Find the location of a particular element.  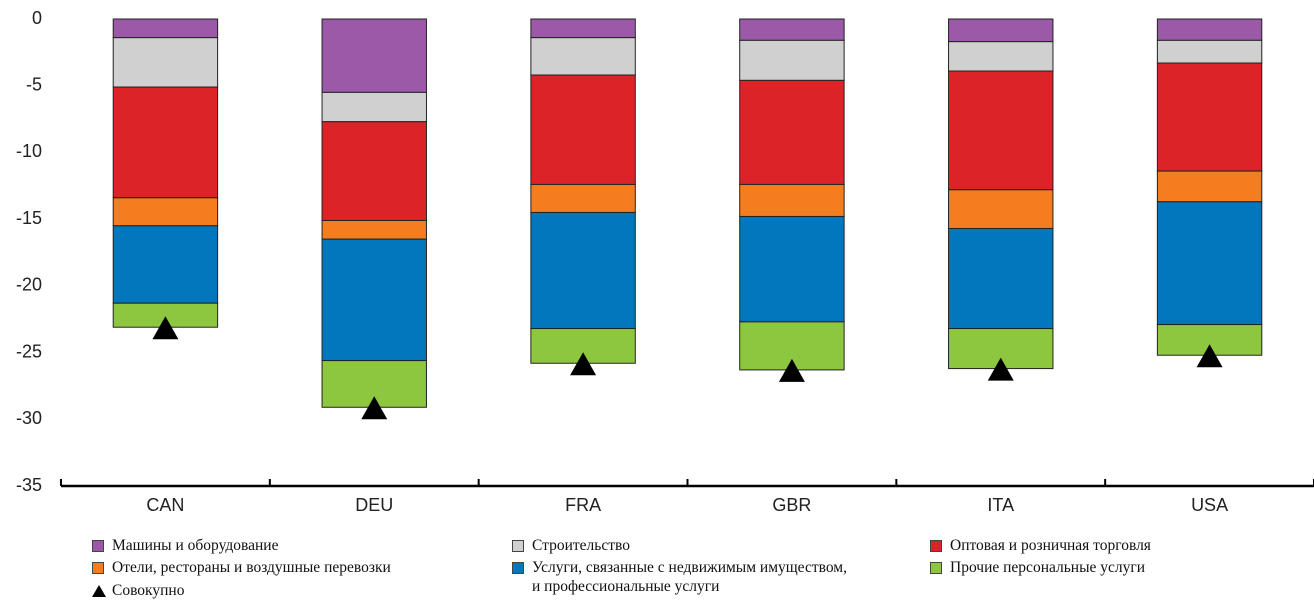

x-tick-label: FRA is located at coordinates (583, 505).